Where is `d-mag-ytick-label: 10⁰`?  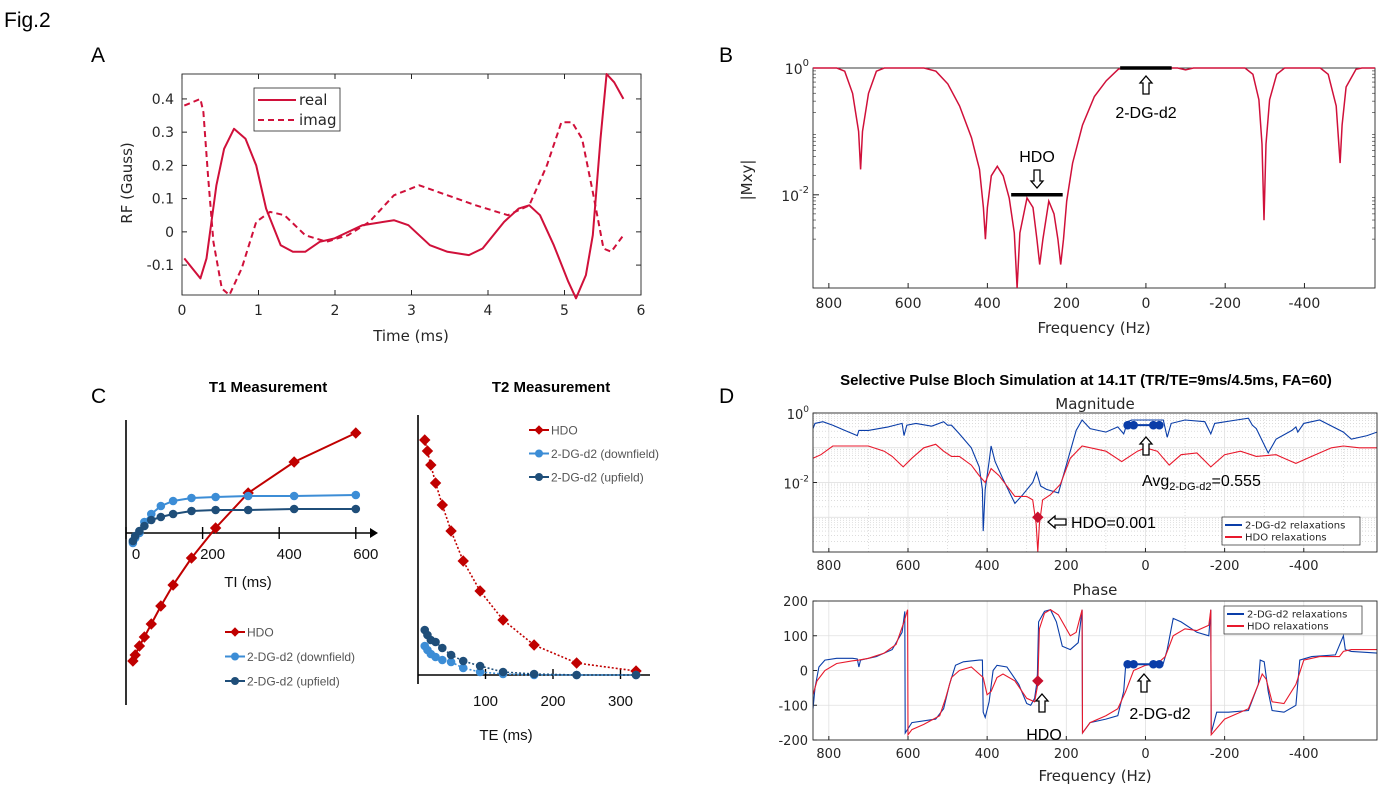 d-mag-ytick-label: 10⁰ is located at coordinates (798, 414).